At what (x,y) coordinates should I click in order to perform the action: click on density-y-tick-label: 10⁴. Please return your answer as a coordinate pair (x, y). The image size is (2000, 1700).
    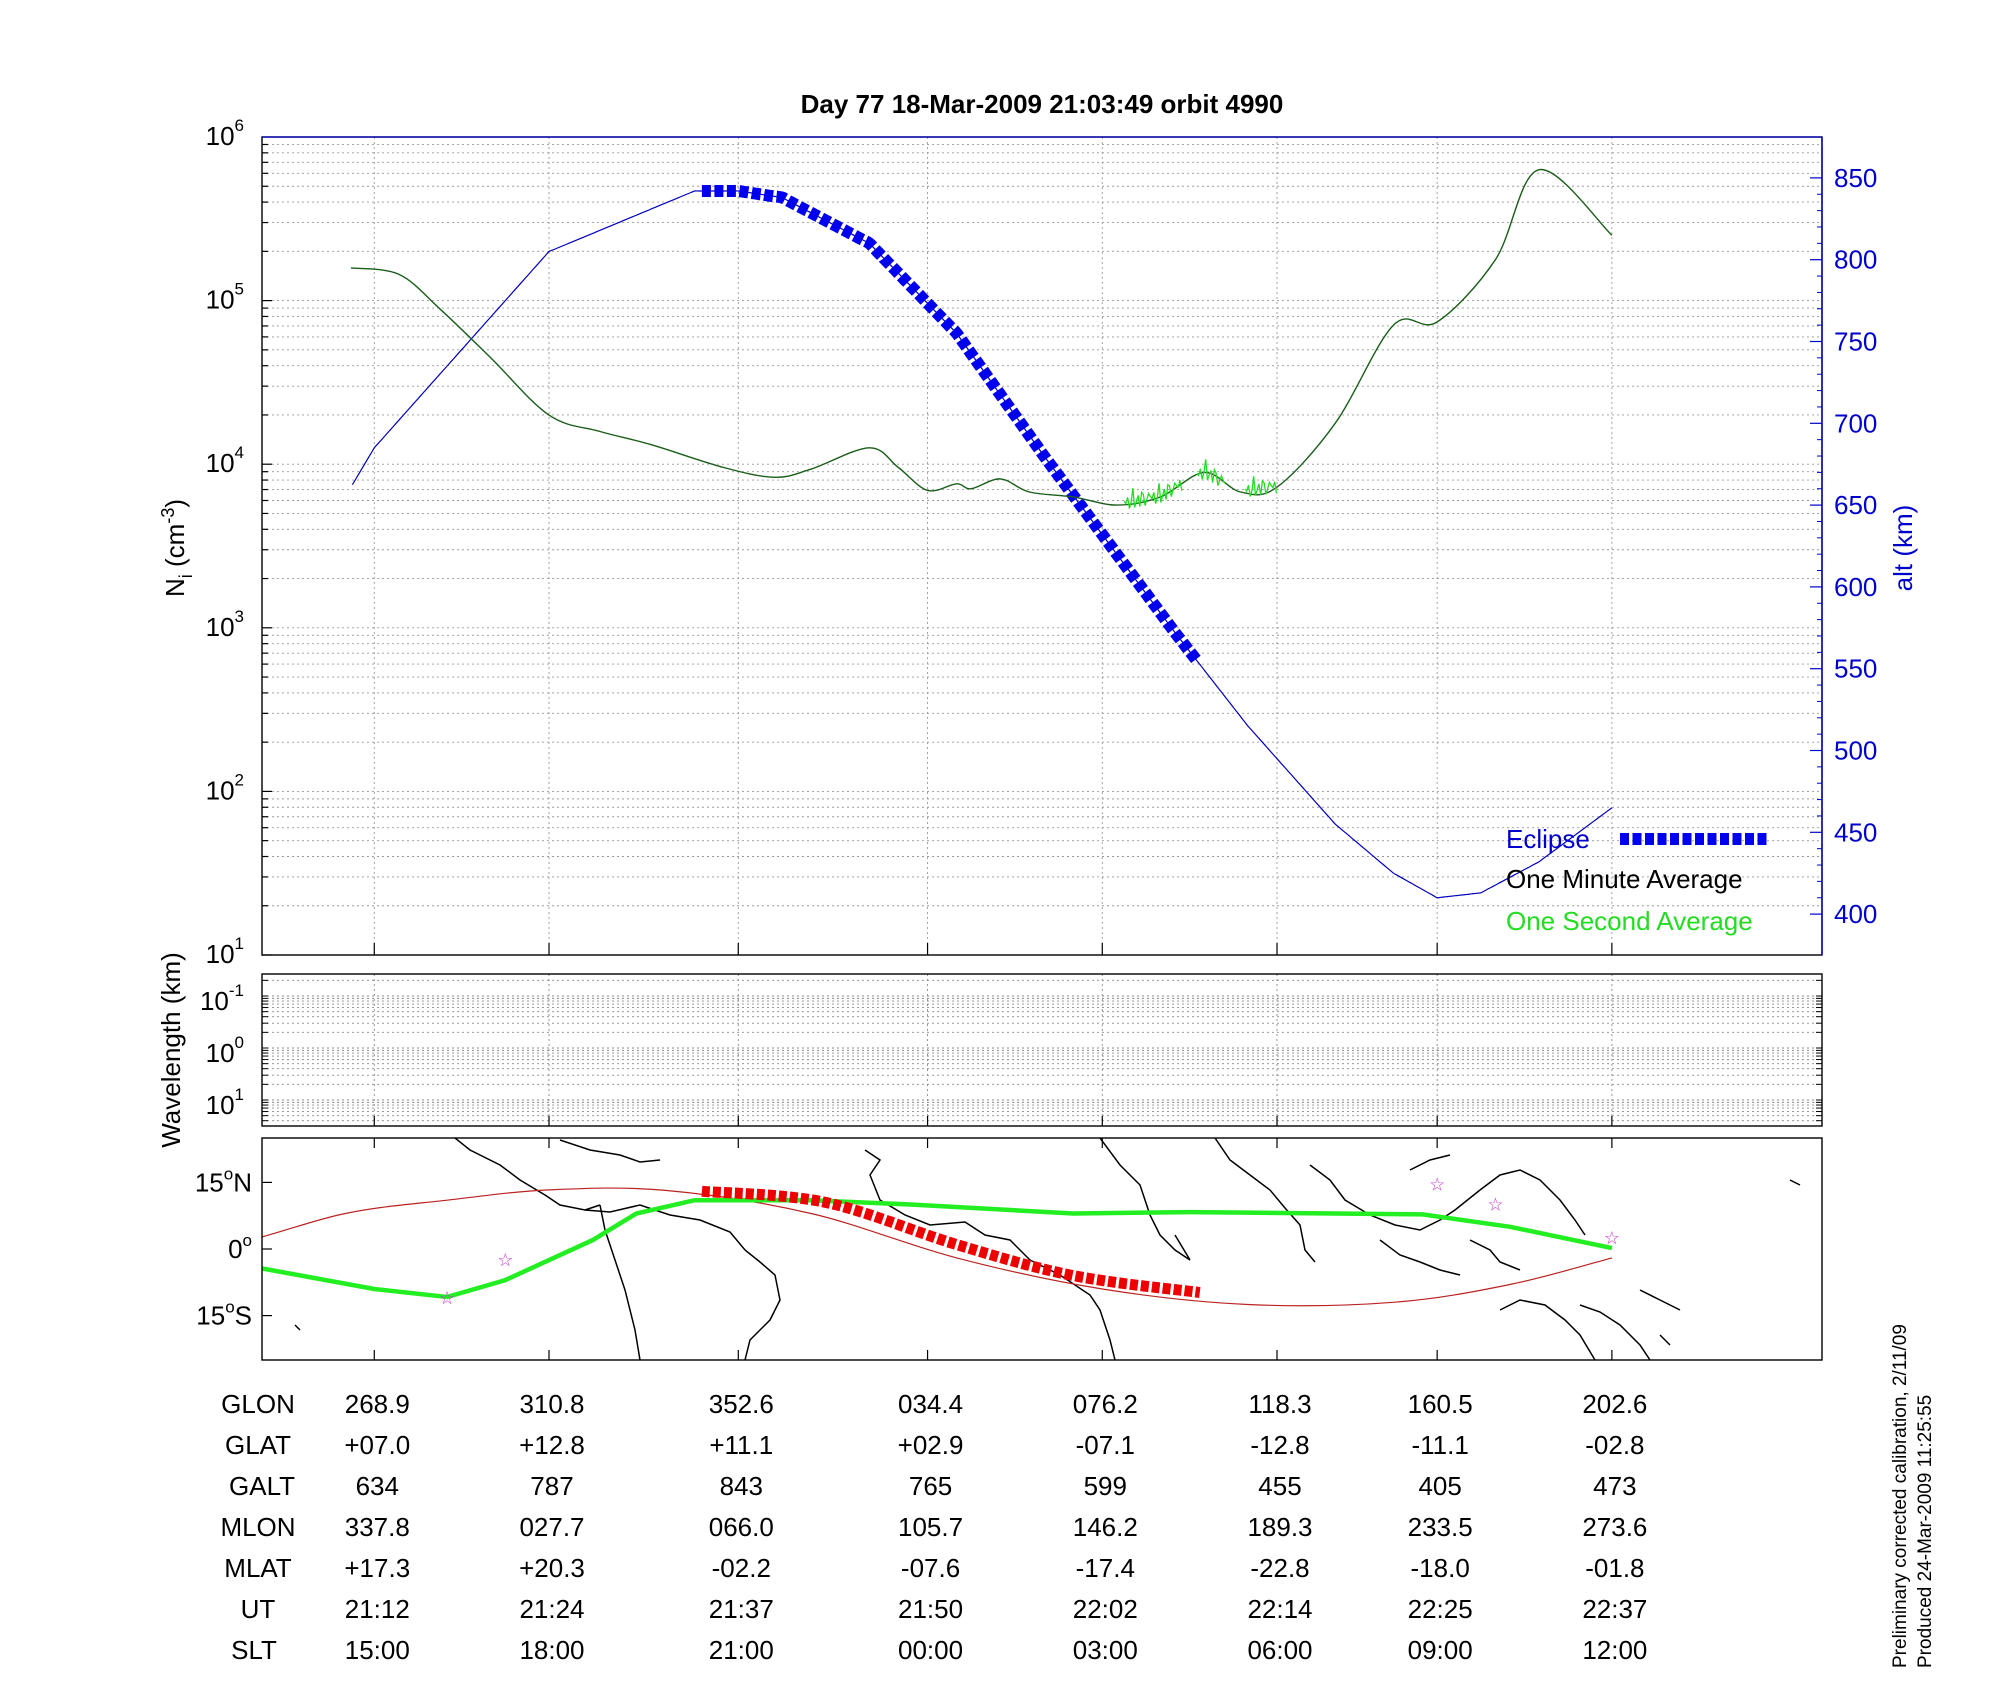
    Looking at the image, I should click on (225, 460).